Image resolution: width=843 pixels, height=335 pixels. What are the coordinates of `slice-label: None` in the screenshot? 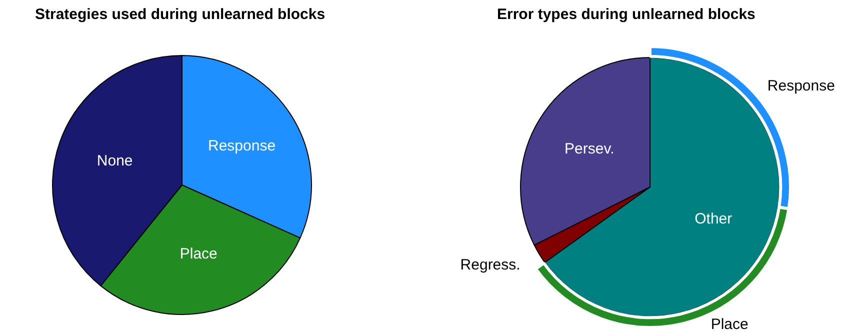 It's located at (114, 161).